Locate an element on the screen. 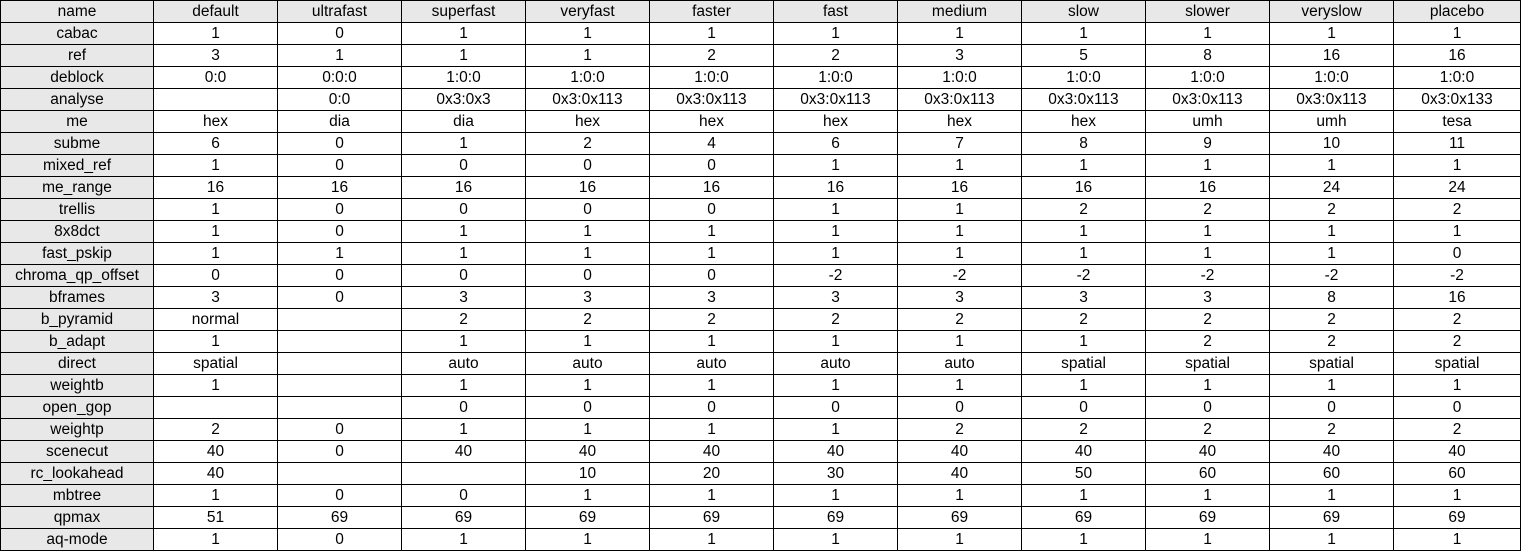 The image size is (1521, 557). column-header-placebo: placebo is located at coordinates (1457, 11).